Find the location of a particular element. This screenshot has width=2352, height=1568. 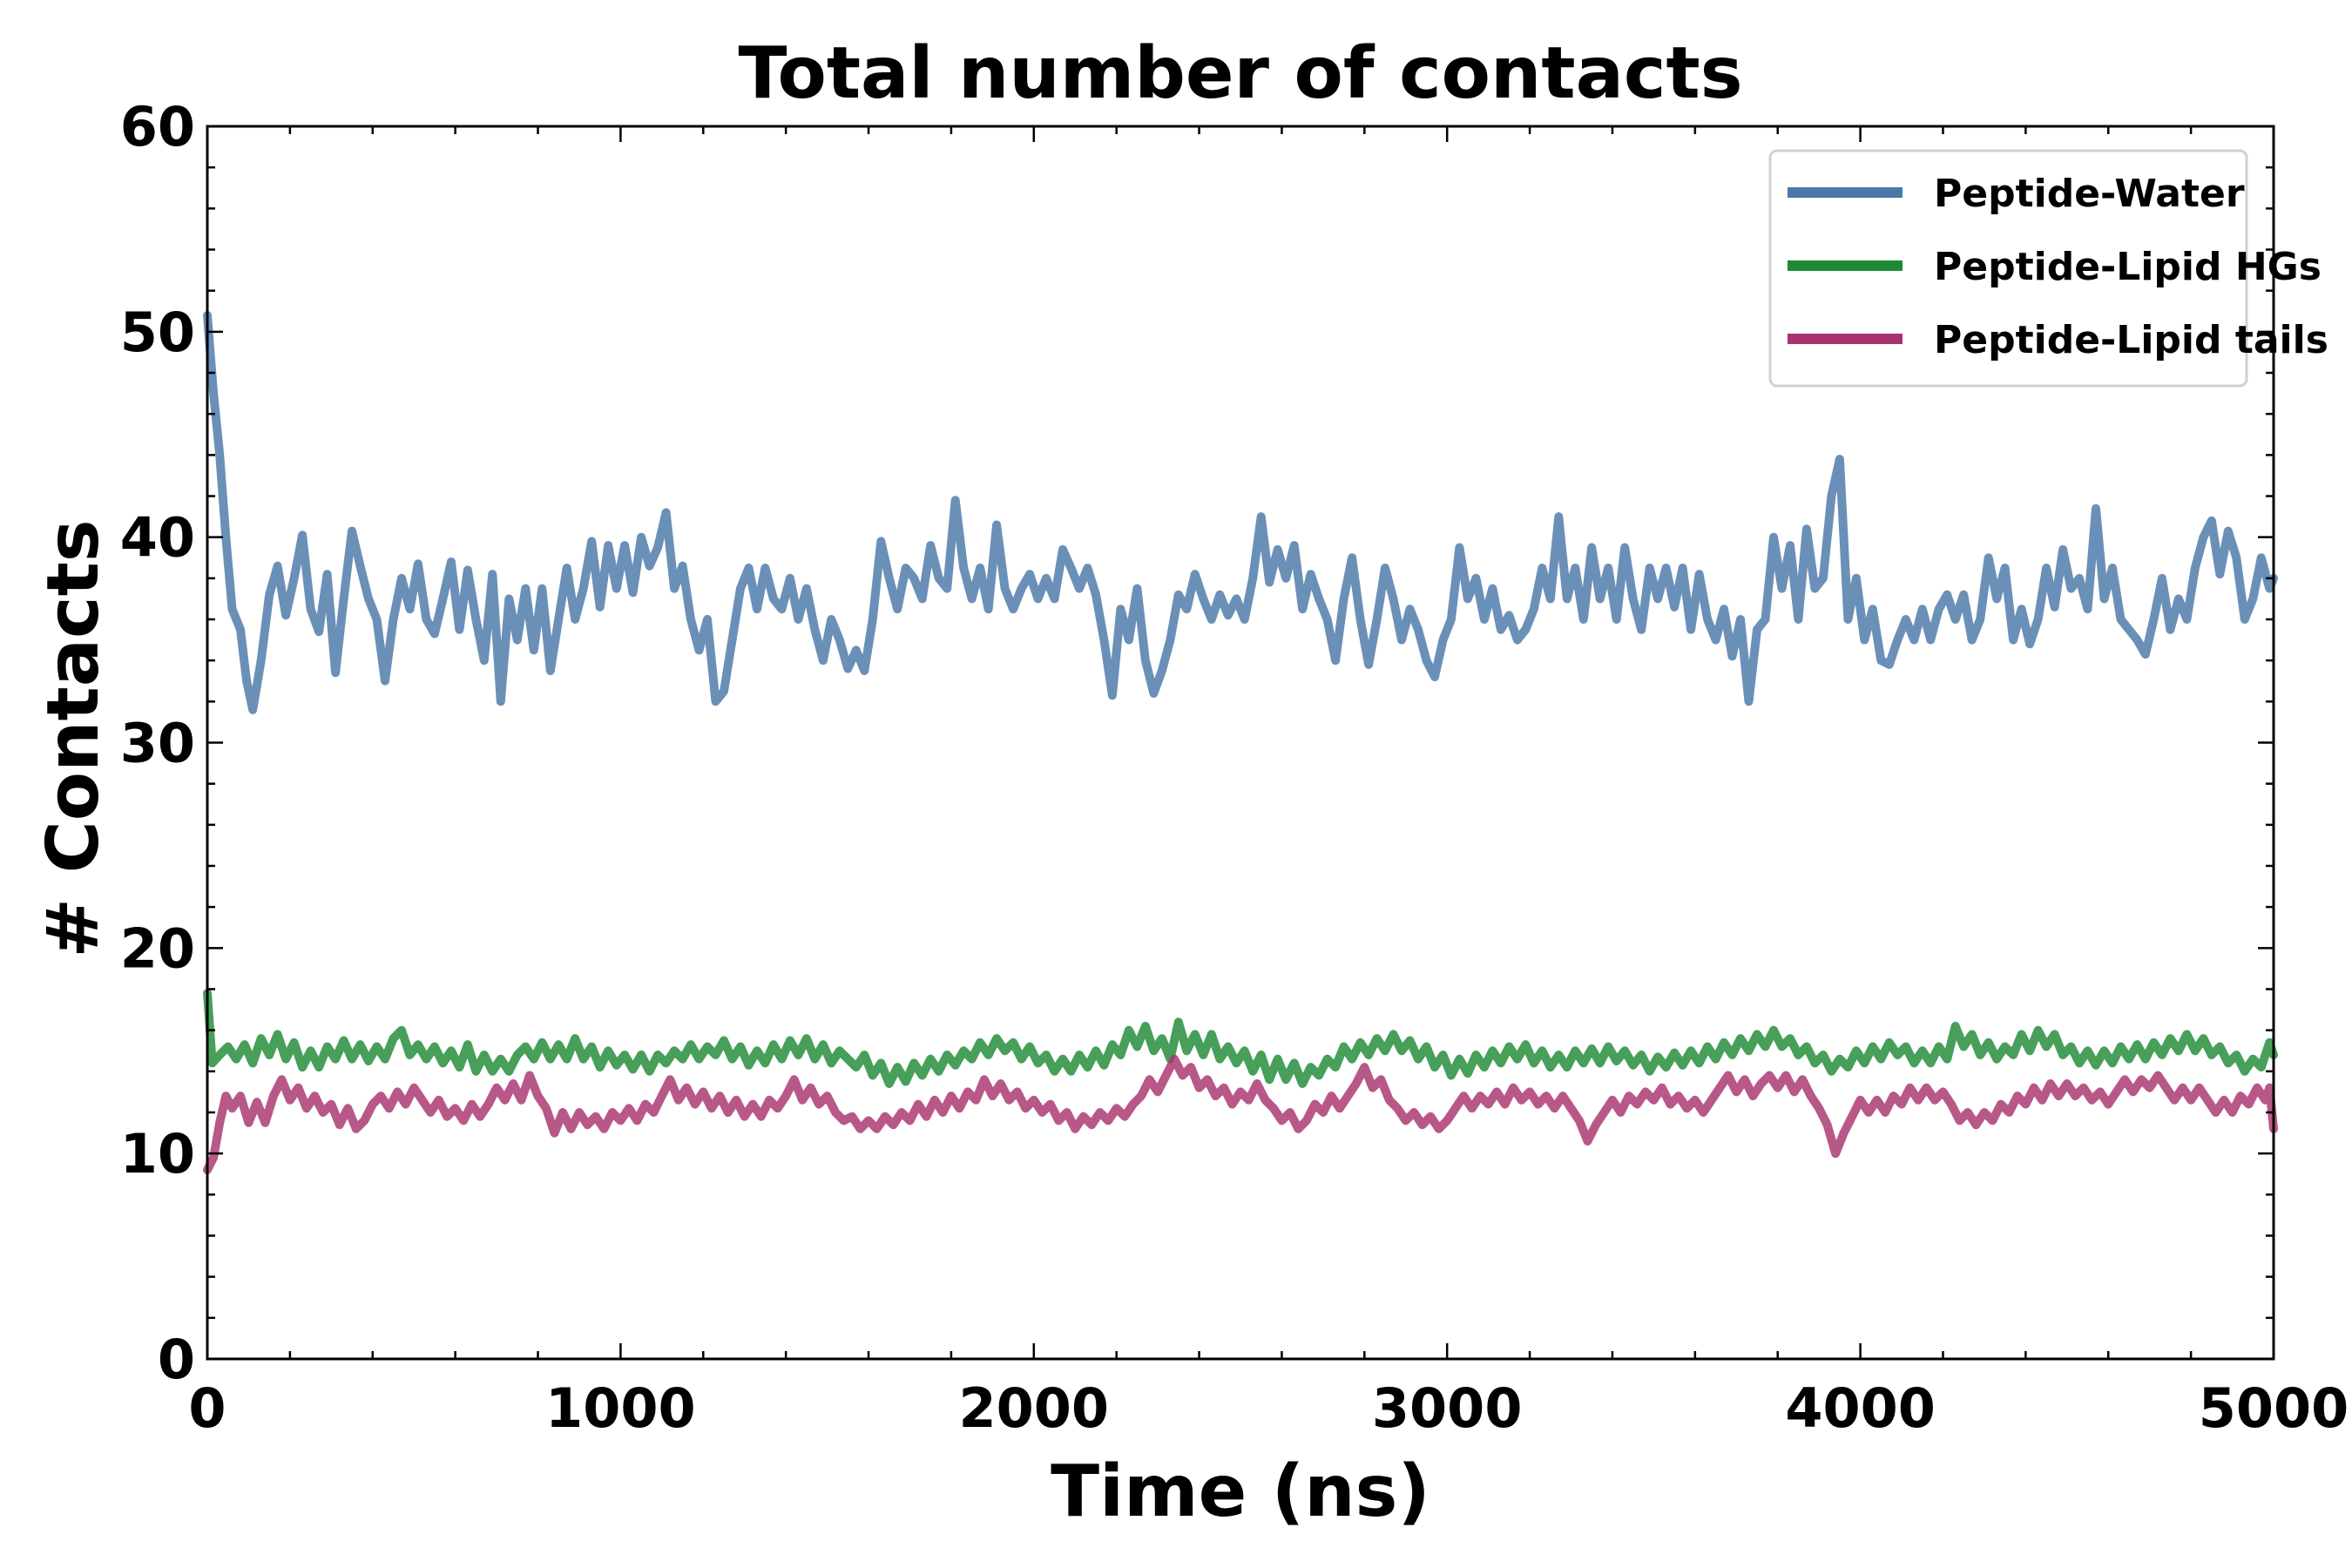

y-tick-label: 10 is located at coordinates (157, 1154).